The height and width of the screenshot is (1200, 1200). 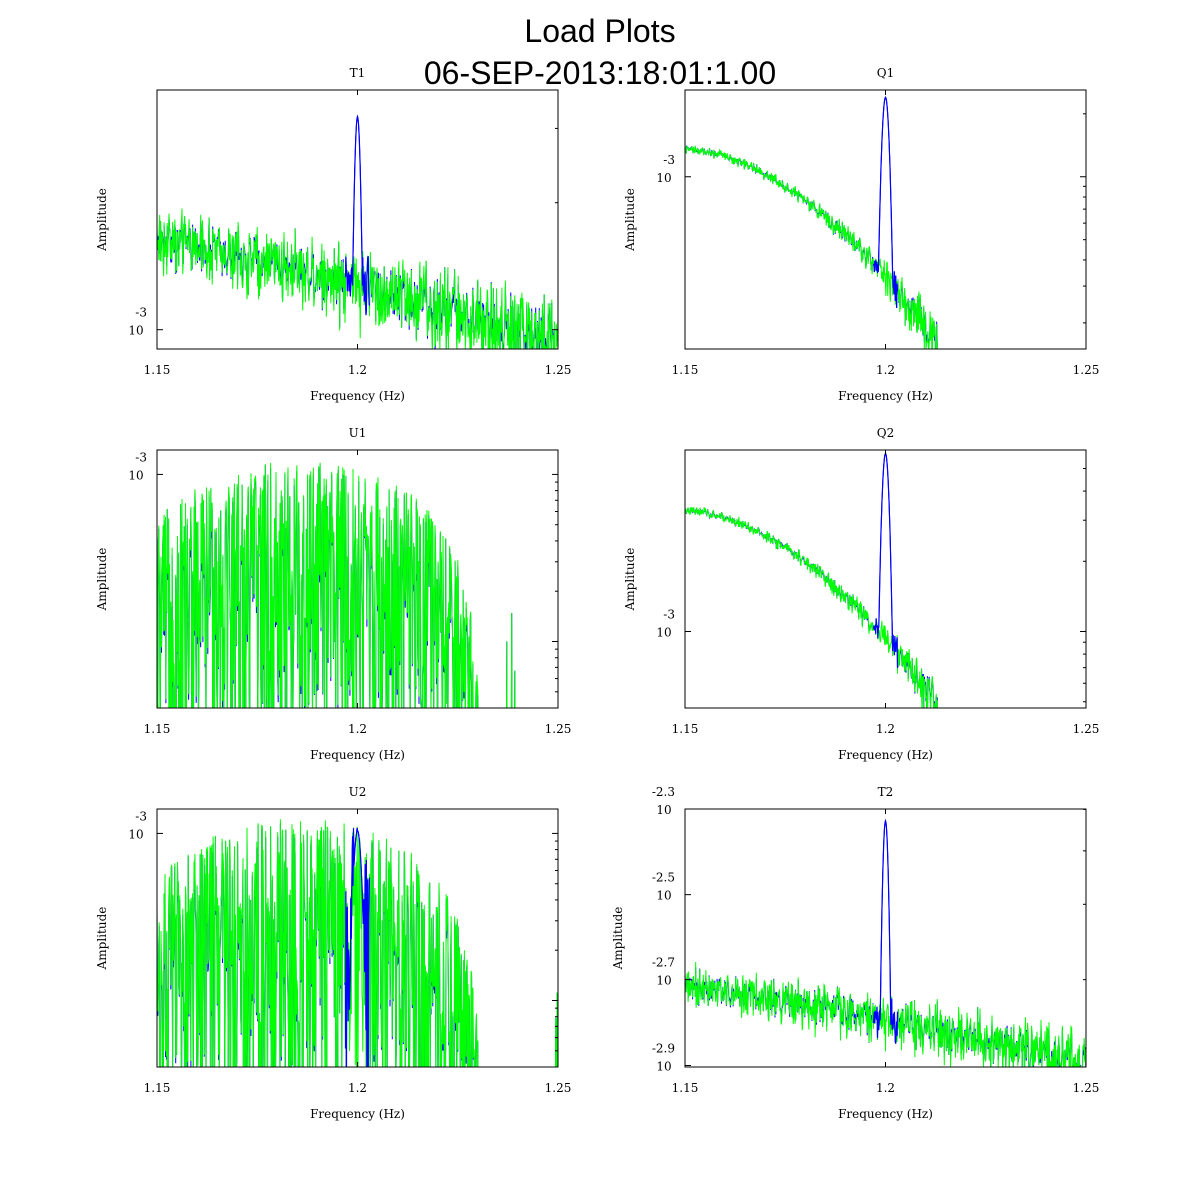 What do you see at coordinates (358, 792) in the screenshot?
I see `panel-title: U2` at bounding box center [358, 792].